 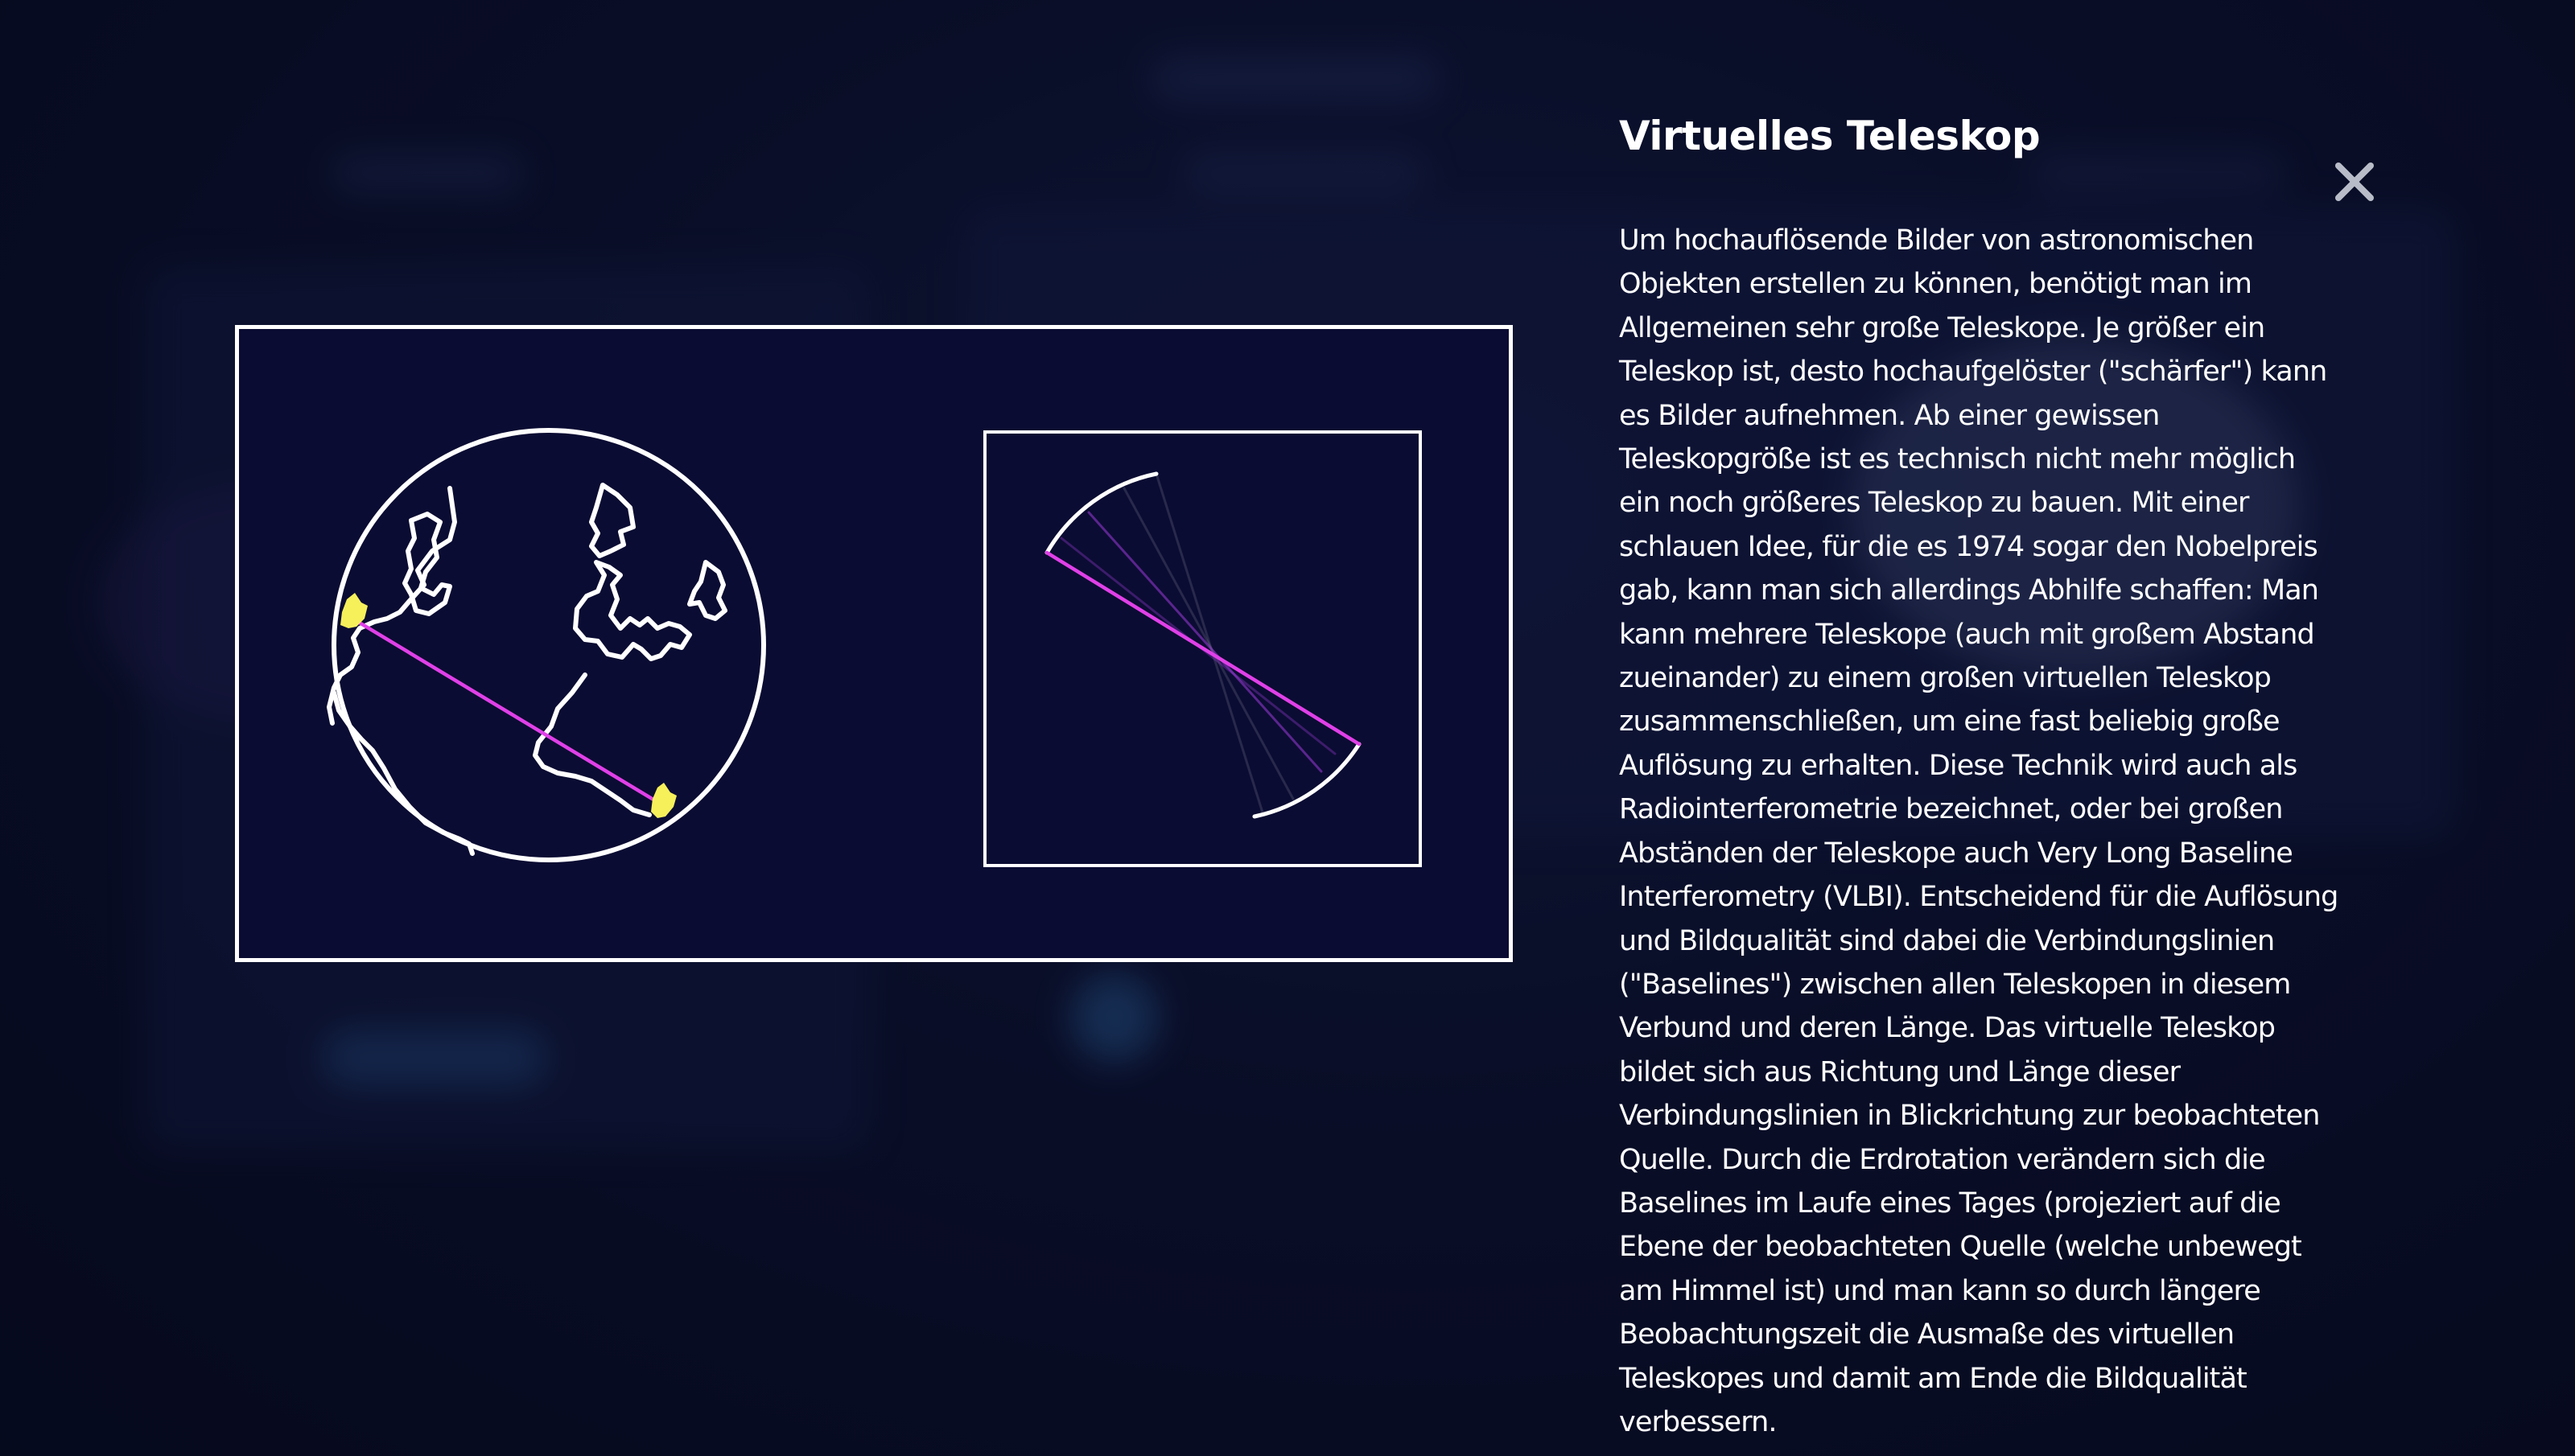 I want to click on close-icon, so click(x=2354, y=182).